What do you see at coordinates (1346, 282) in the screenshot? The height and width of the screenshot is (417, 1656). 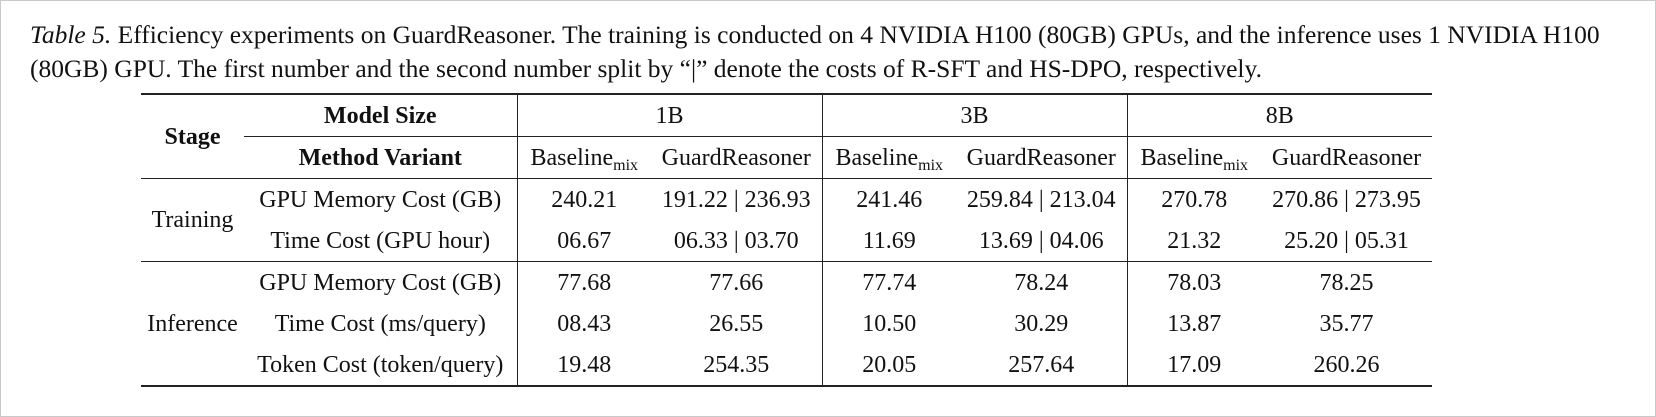 I see `table-cell: 78.25` at bounding box center [1346, 282].